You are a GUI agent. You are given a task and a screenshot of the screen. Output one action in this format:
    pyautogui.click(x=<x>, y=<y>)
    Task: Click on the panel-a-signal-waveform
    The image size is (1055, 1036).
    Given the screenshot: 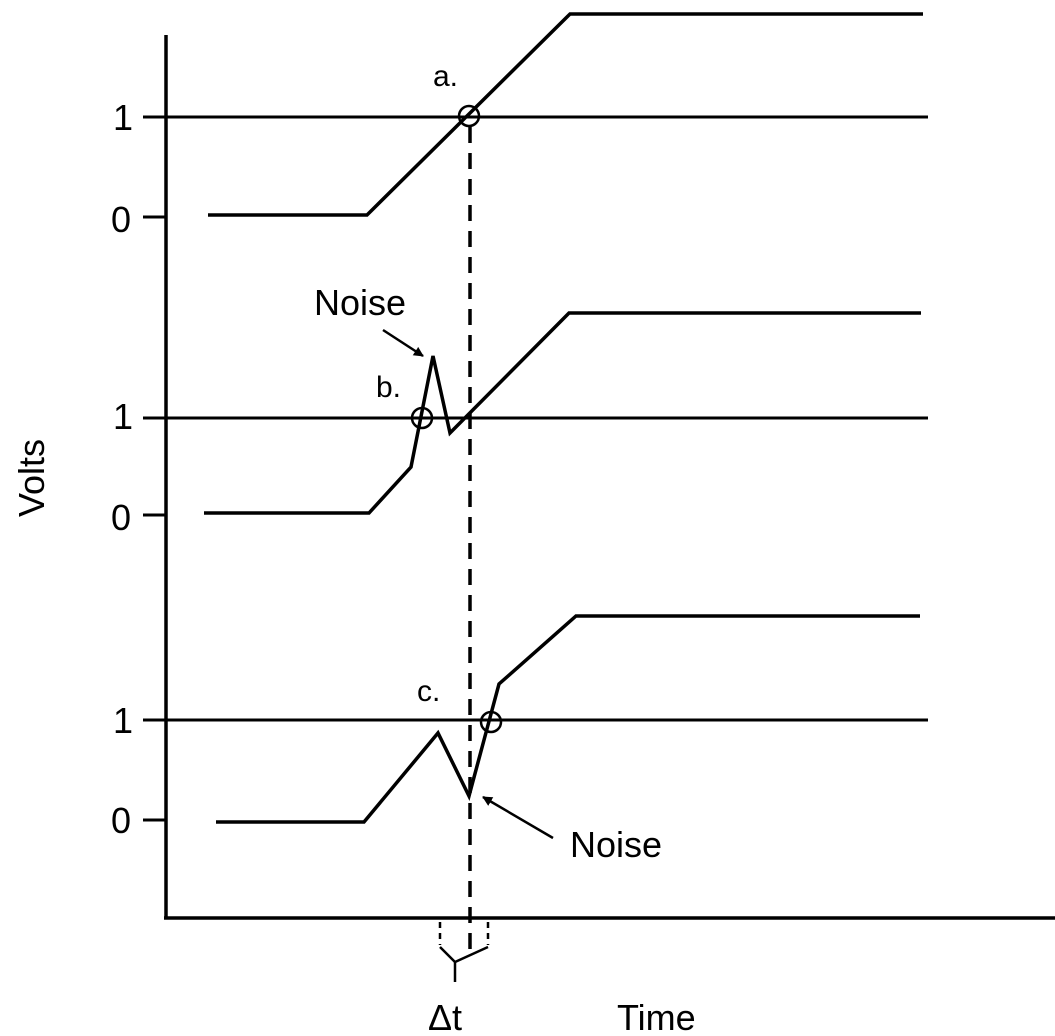 What is the action you would take?
    pyautogui.click(x=565, y=114)
    